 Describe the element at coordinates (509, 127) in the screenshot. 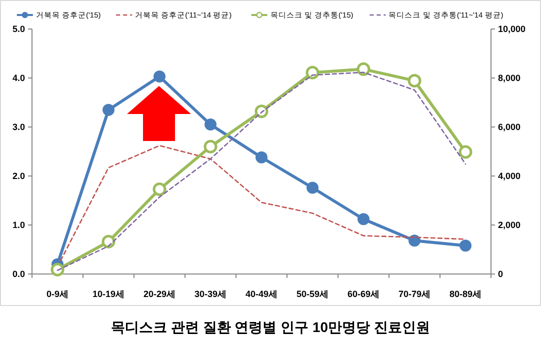

I see `y2-tick-label: 6,000` at that location.